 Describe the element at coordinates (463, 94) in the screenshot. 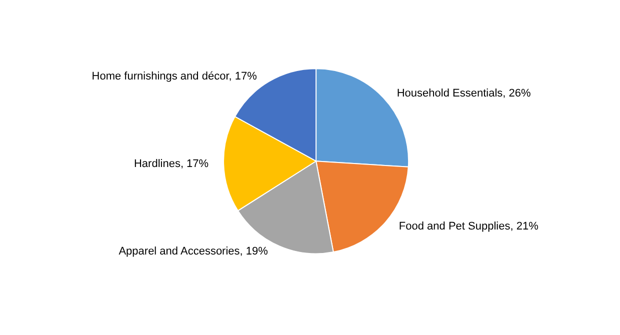

I see `slice-label: Household Essentials, 26%` at that location.